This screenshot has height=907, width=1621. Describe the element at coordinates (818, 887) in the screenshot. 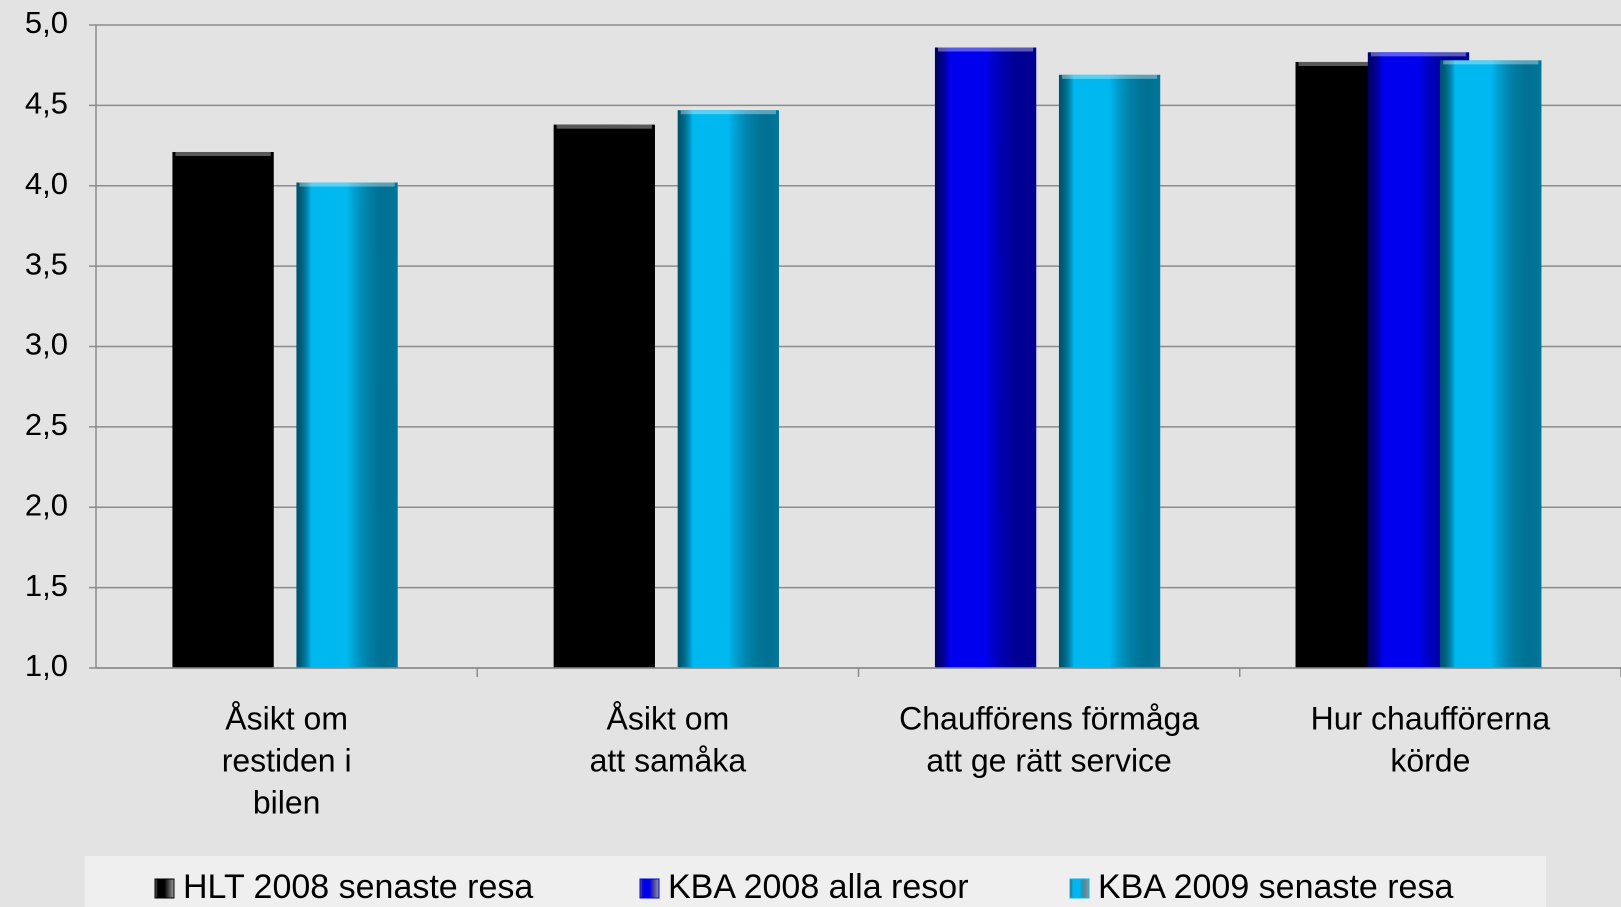

I see `legend-label: KBA 2008 alla resor` at that location.